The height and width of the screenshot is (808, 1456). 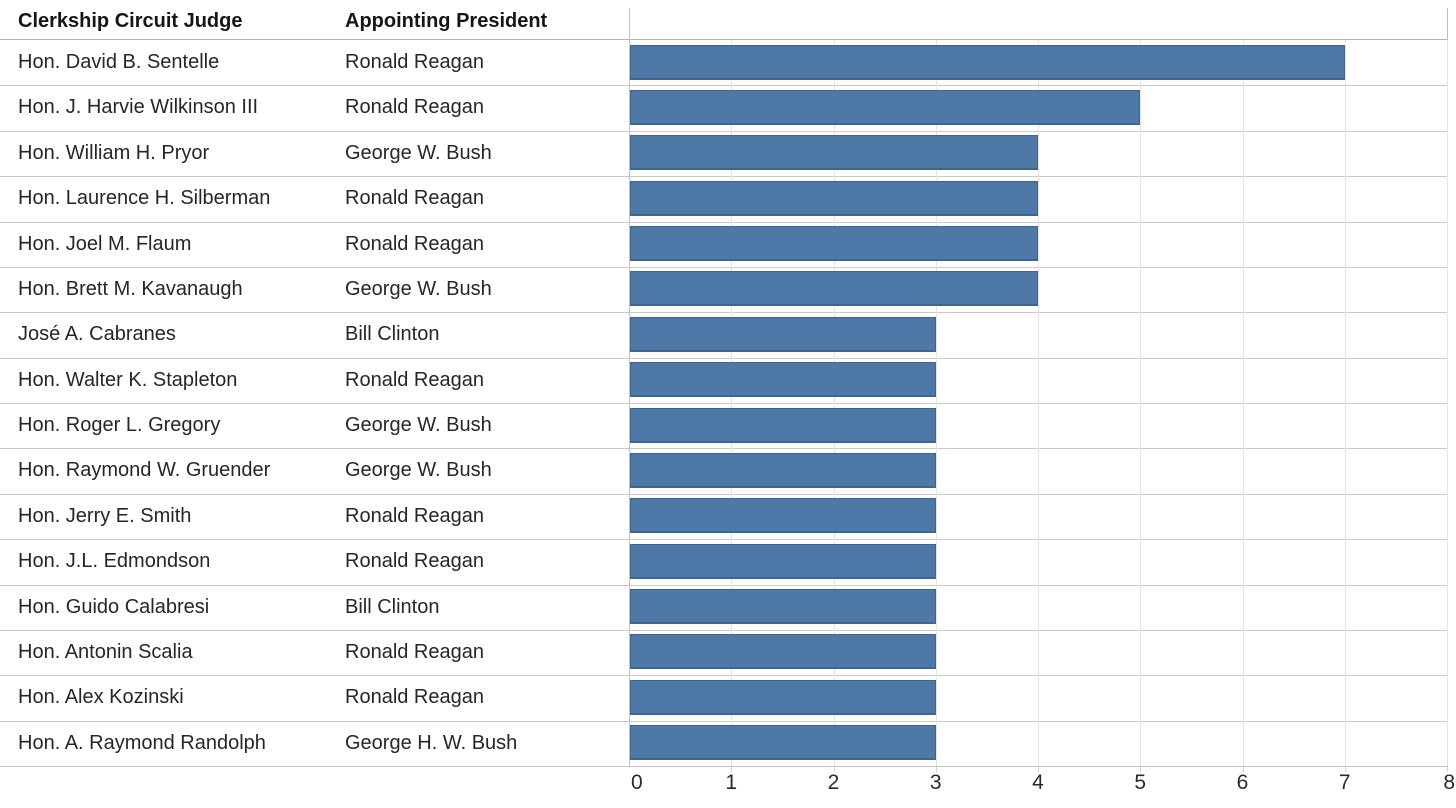 What do you see at coordinates (138, 107) in the screenshot?
I see `judge-name-label: Hon. J. Harvie Wilkinson III` at bounding box center [138, 107].